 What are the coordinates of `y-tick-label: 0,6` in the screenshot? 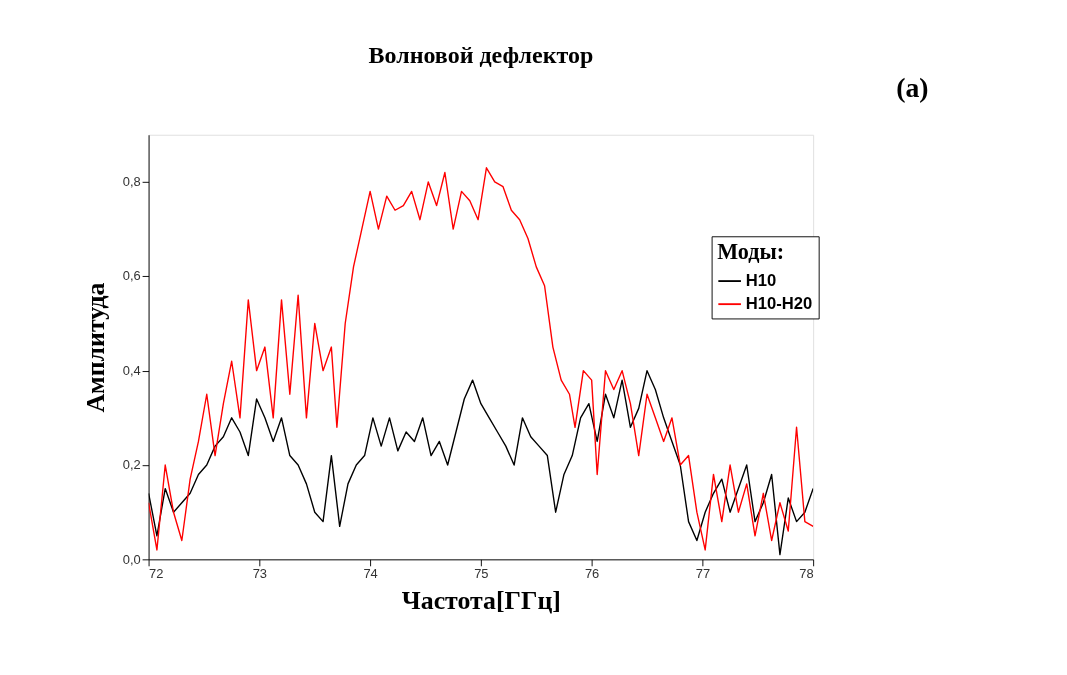 It's located at (131, 276).